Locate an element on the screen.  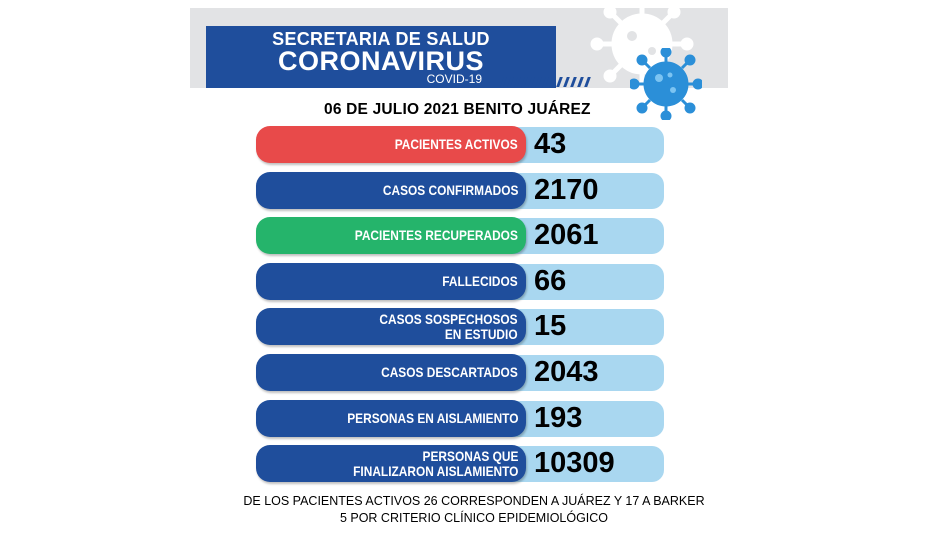
stat-label-line-2: EN ESTUDIO is located at coordinates (481, 333).